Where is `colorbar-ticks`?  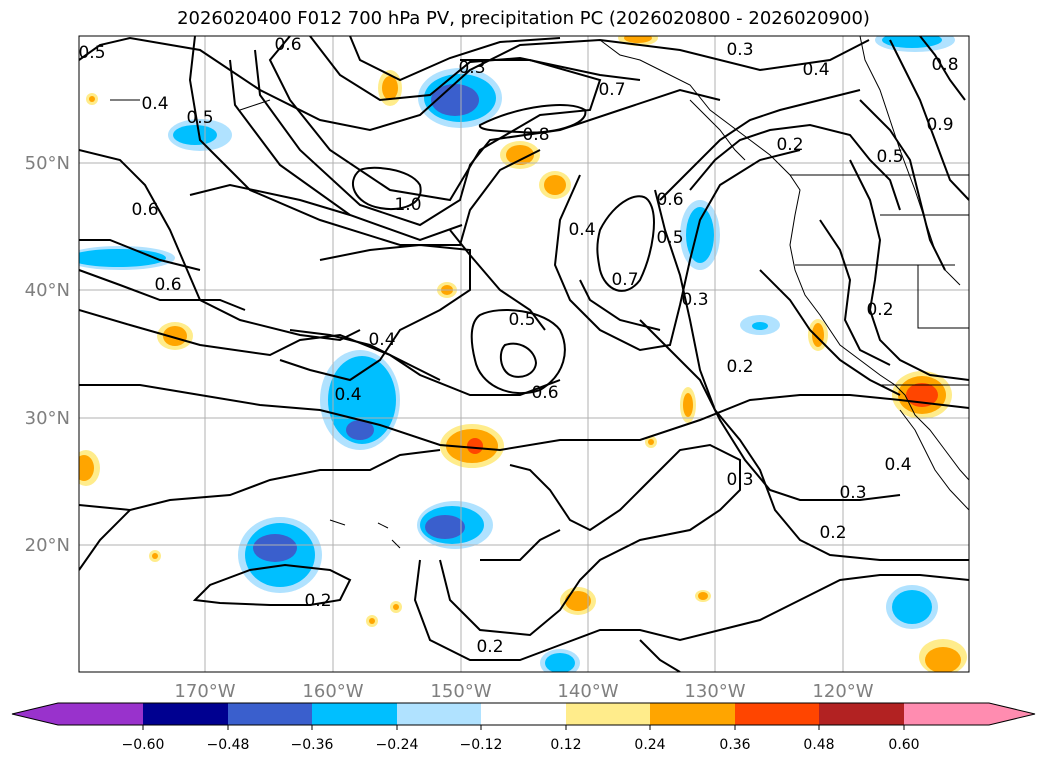 colorbar-ticks is located at coordinates (523, 727).